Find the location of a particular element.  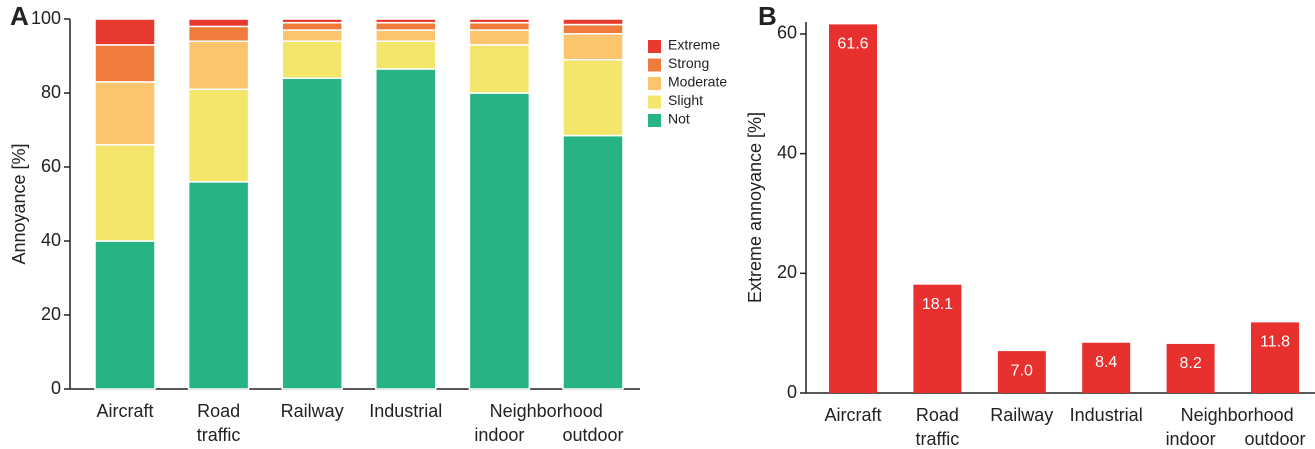

value-label: 8.2 is located at coordinates (1190, 363).